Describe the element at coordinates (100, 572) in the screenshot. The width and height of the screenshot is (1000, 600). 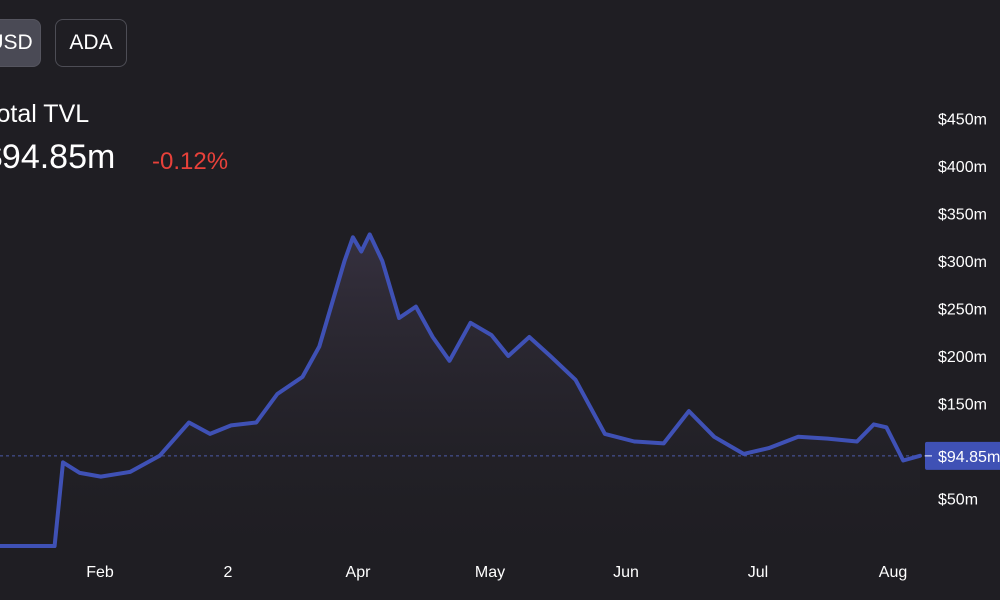
I see `x-tick-label: Feb` at that location.